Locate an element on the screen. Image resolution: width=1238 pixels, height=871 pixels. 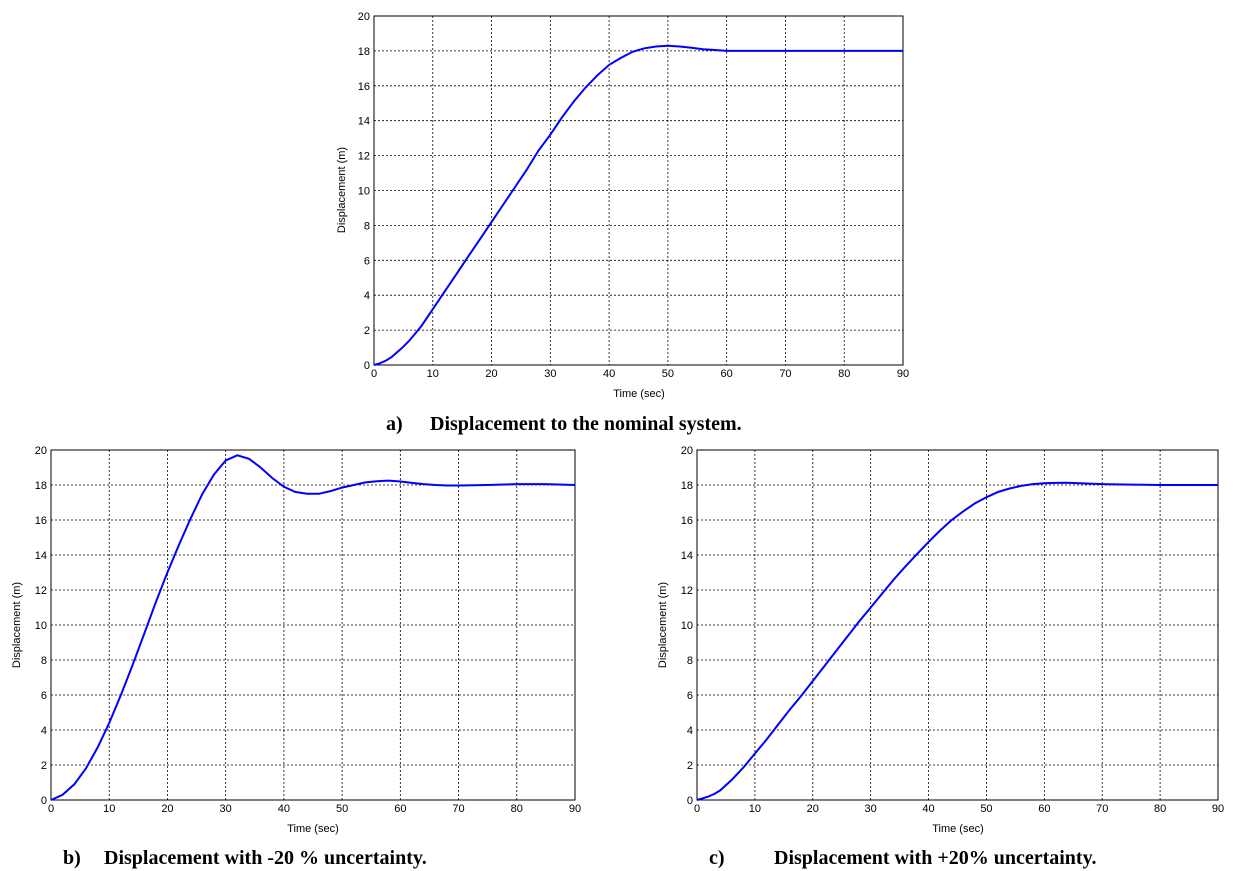
caption-text: Displacement to the nominal system. is located at coordinates (586, 424).